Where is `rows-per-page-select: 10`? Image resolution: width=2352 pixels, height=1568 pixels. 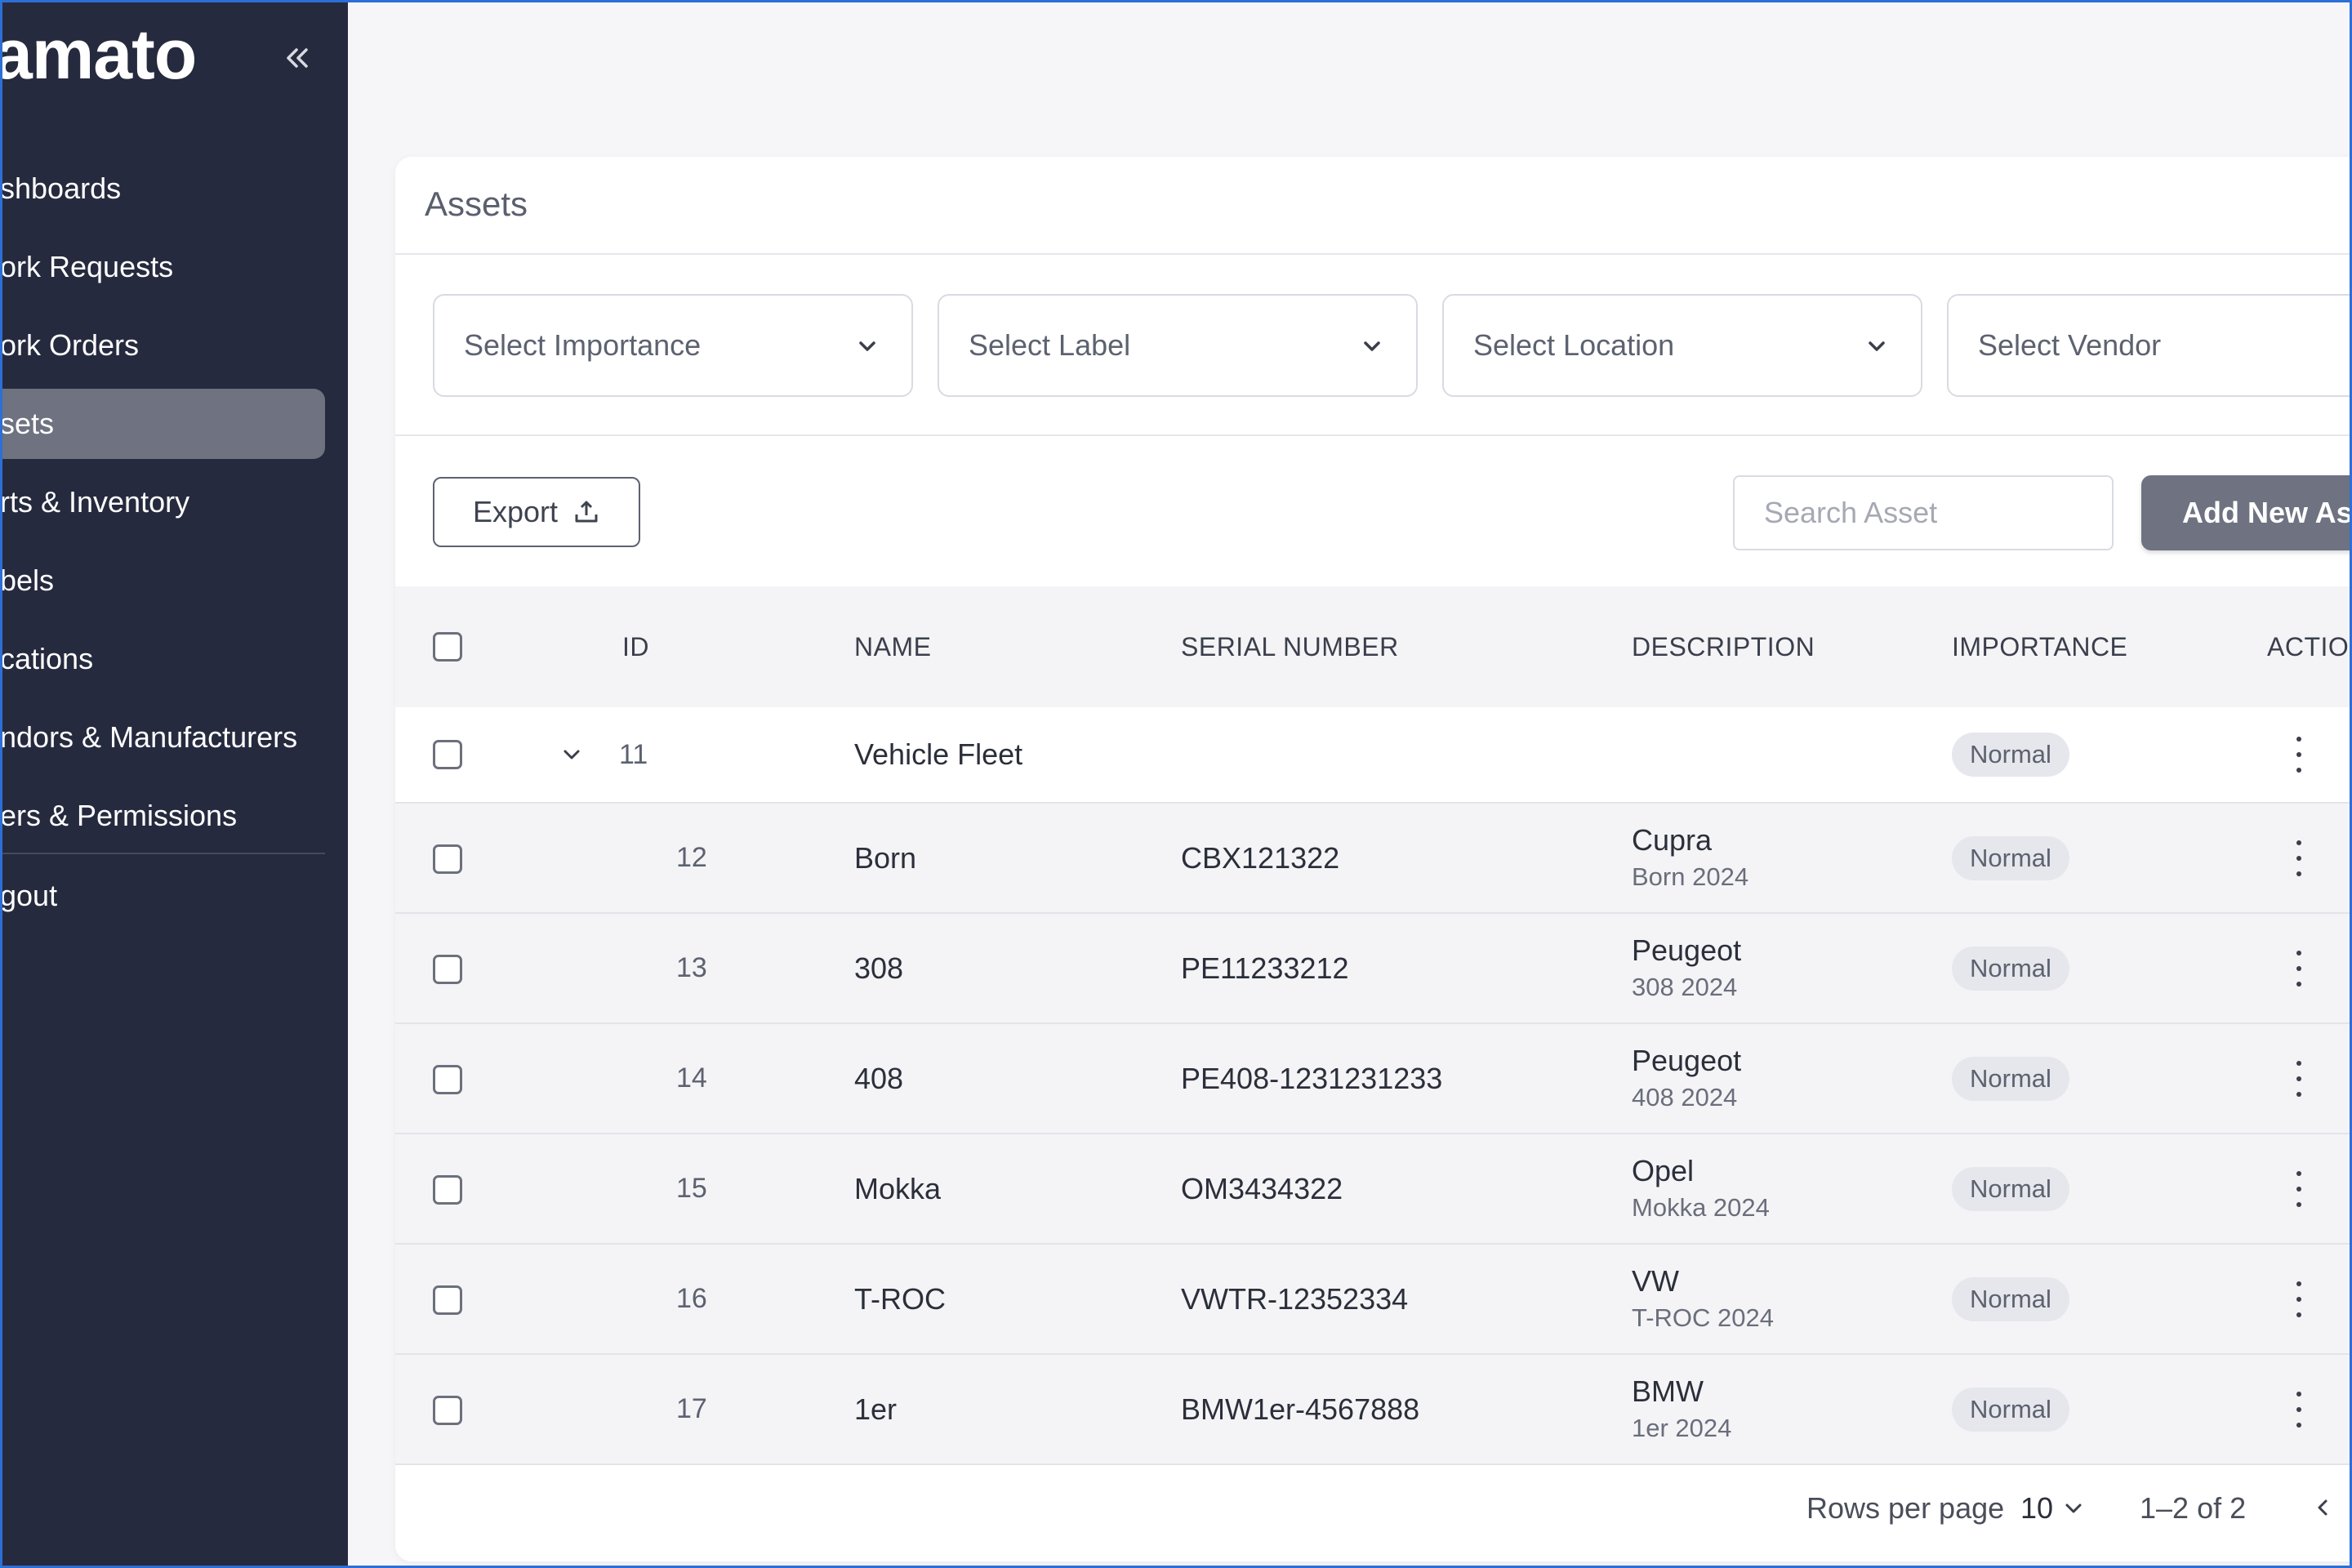
rows-per-page-select: 10 is located at coordinates (2052, 1508).